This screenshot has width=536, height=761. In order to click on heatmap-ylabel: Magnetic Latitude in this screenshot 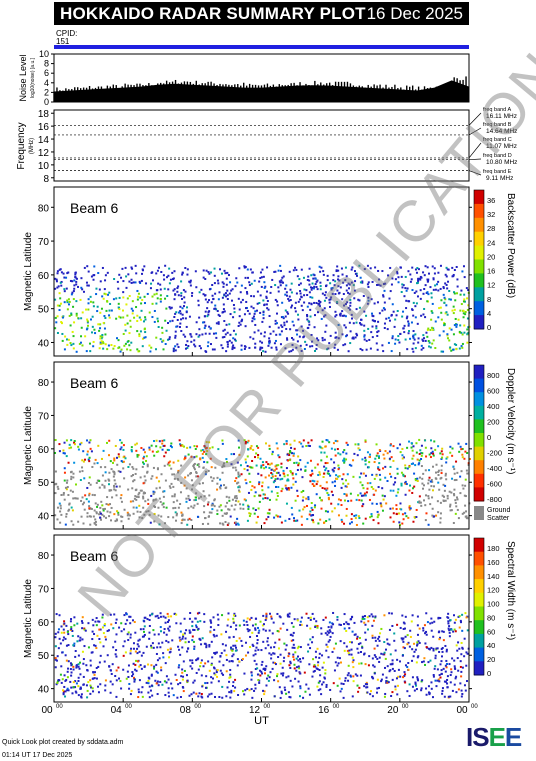, I will do `click(28, 271)`.